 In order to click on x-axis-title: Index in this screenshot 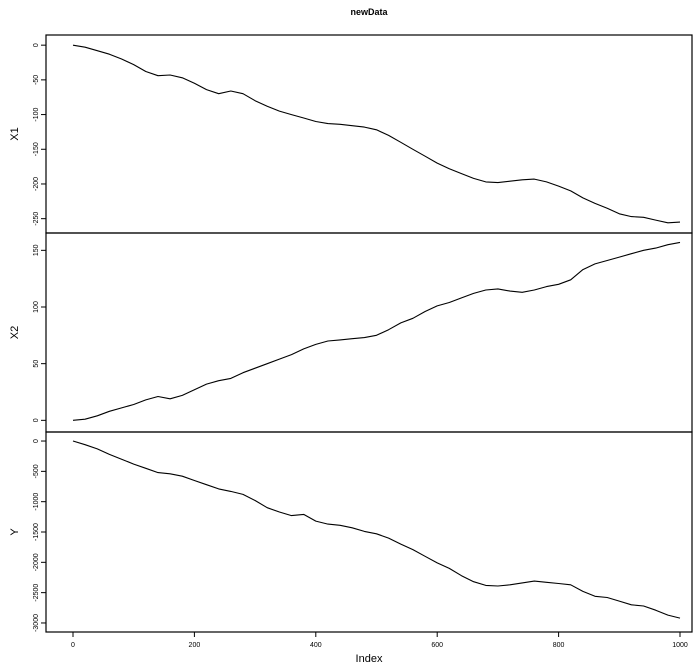, I will do `click(369, 659)`.